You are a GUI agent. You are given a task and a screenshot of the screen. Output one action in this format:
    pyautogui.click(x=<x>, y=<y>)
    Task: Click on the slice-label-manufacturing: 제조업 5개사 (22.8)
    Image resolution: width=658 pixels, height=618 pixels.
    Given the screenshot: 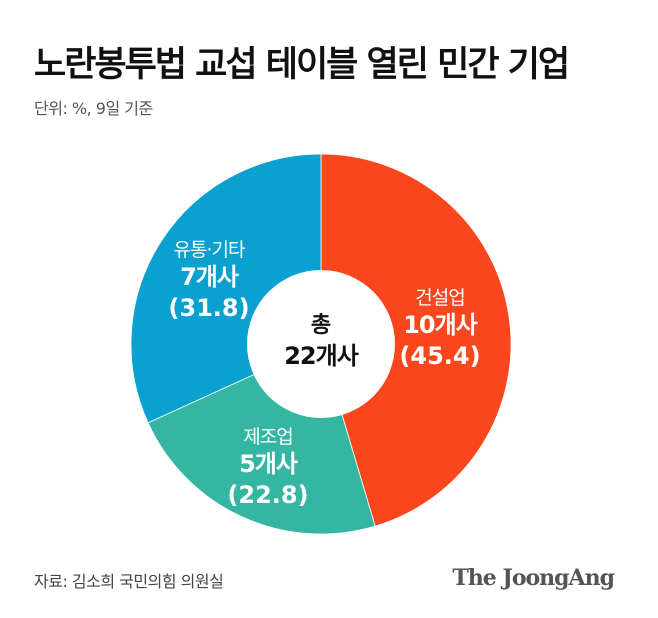 What is the action you would take?
    pyautogui.click(x=267, y=468)
    